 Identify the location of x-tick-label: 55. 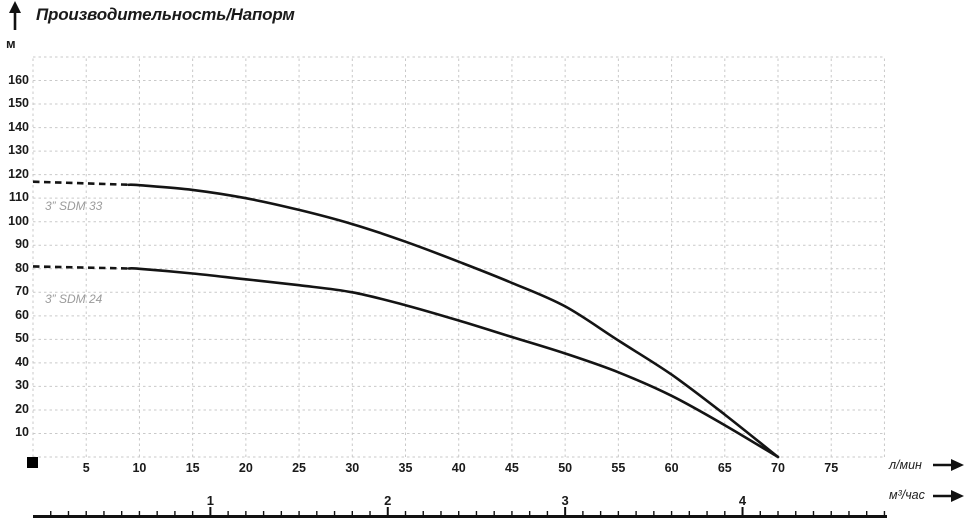
(618, 468).